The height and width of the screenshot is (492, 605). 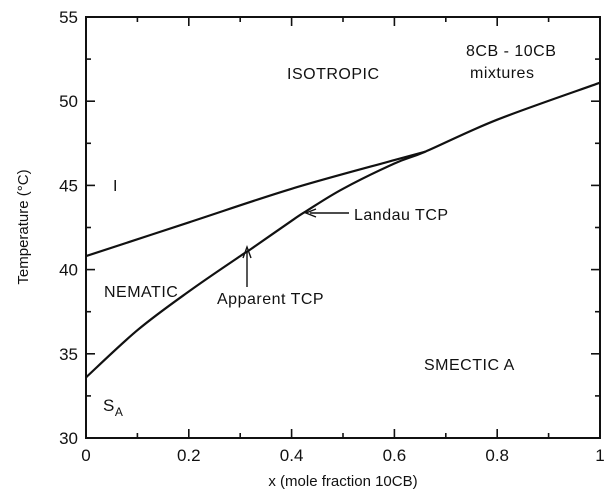 I want to click on y-tick-label: 30, so click(x=68, y=438).